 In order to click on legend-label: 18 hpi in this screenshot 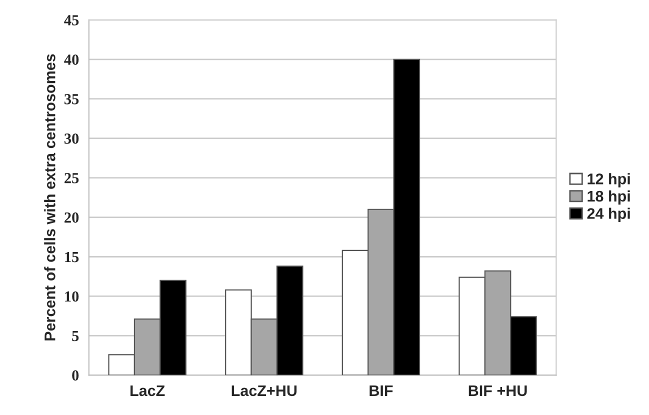, I will do `click(609, 197)`.